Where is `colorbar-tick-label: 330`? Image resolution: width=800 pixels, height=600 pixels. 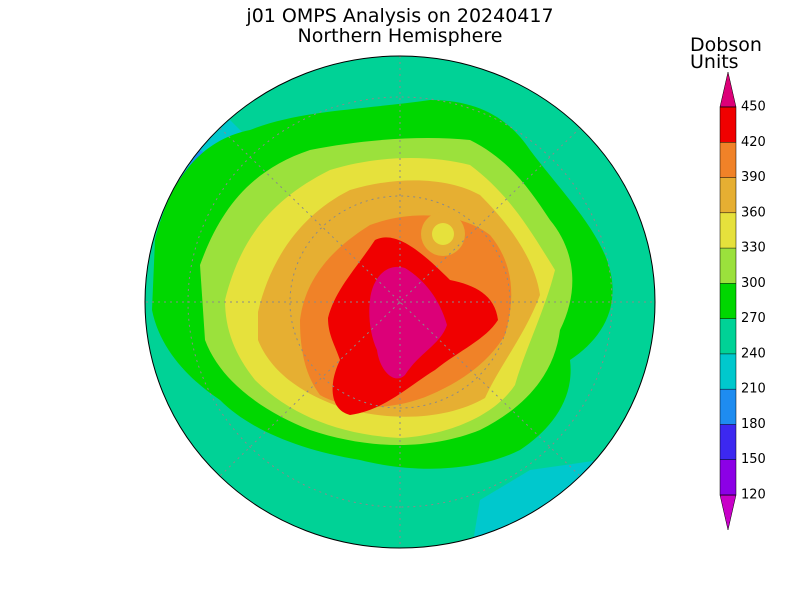 colorbar-tick-label: 330 is located at coordinates (753, 248).